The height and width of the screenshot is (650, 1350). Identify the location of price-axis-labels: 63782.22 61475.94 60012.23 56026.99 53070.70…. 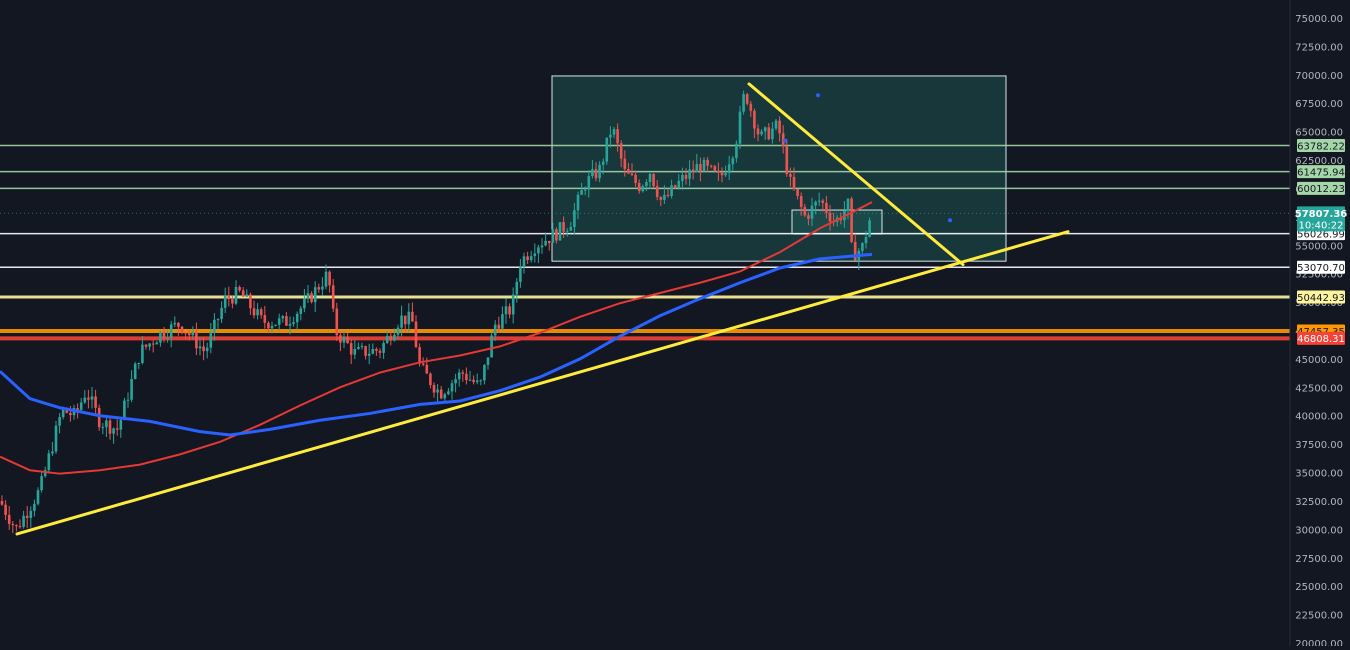
(1321, 241).